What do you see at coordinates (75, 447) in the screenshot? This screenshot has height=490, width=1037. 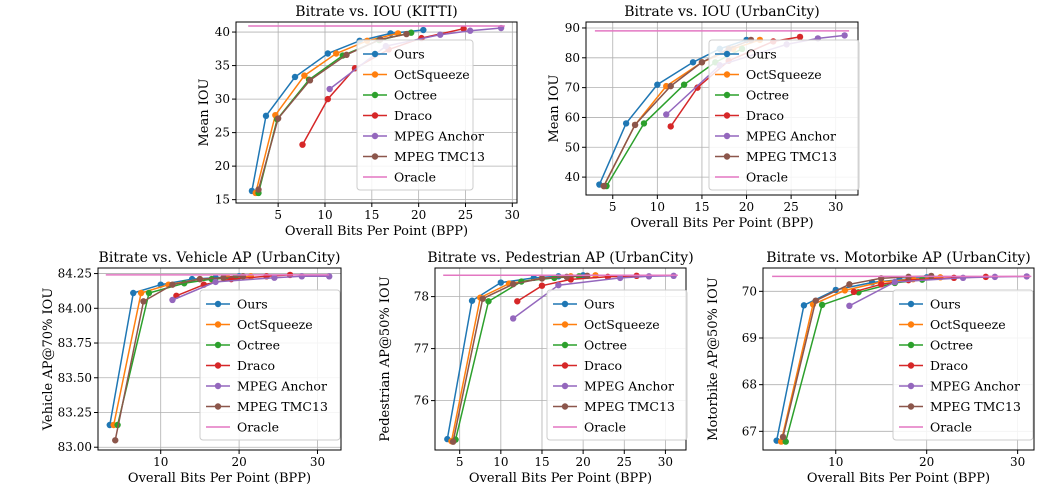 I see `y-tick-label: 83.00` at bounding box center [75, 447].